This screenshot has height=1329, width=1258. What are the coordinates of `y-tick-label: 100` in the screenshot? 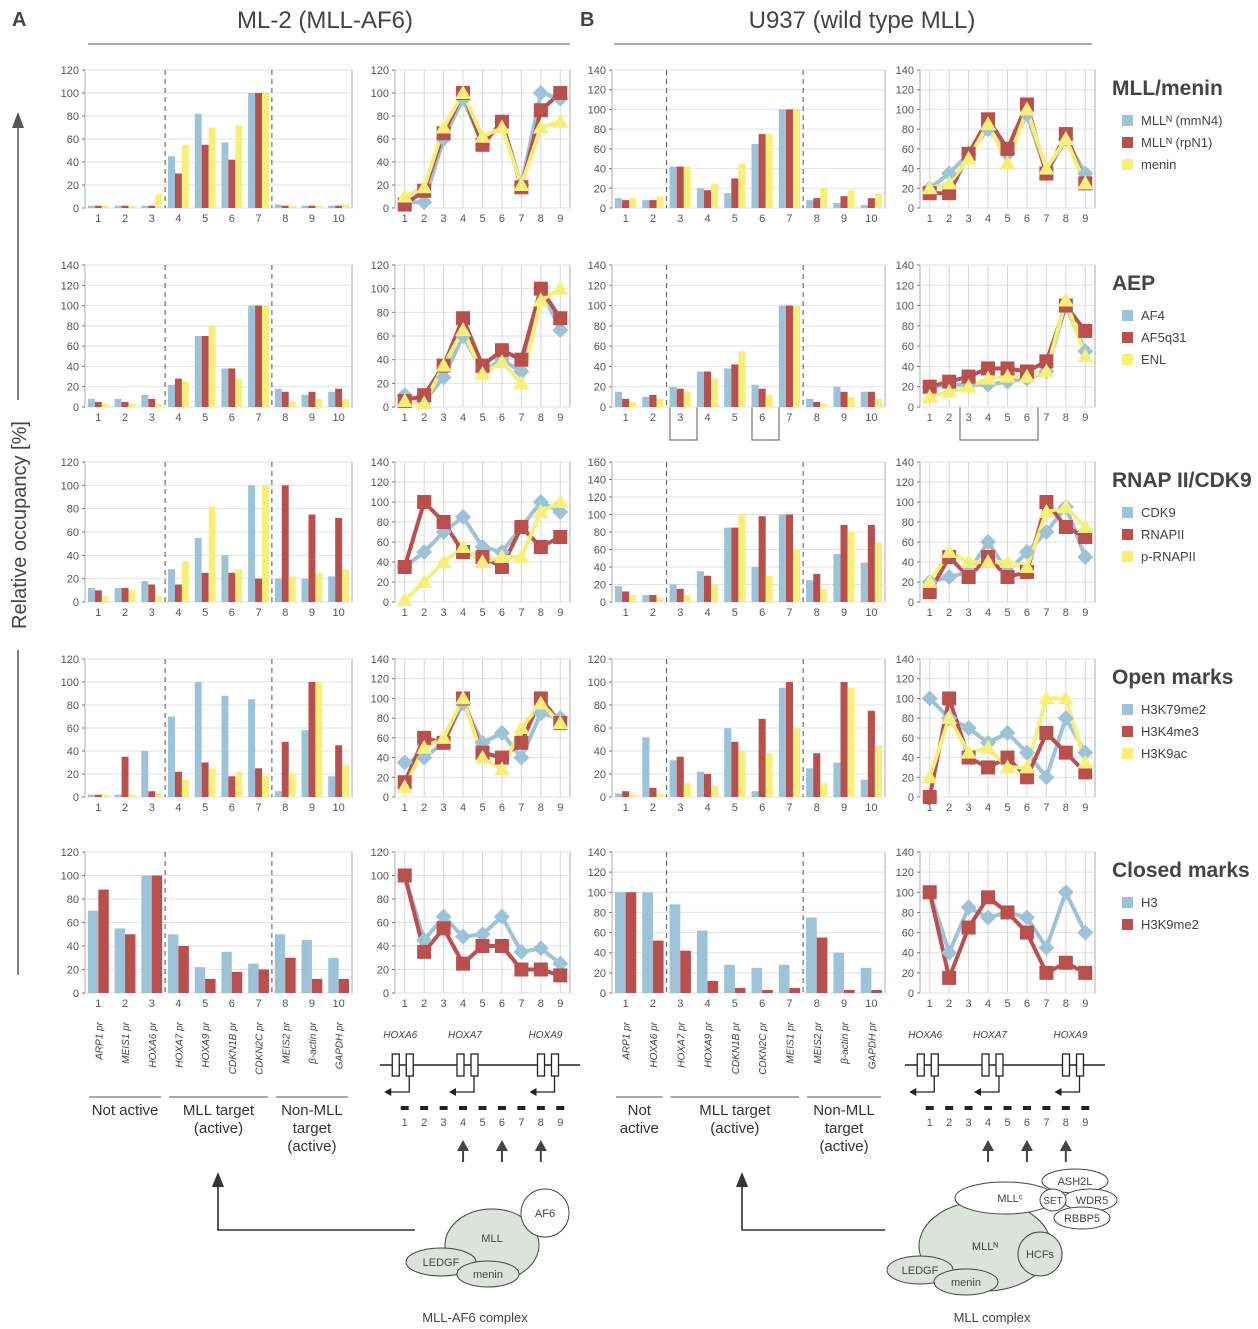 It's located at (380, 503).